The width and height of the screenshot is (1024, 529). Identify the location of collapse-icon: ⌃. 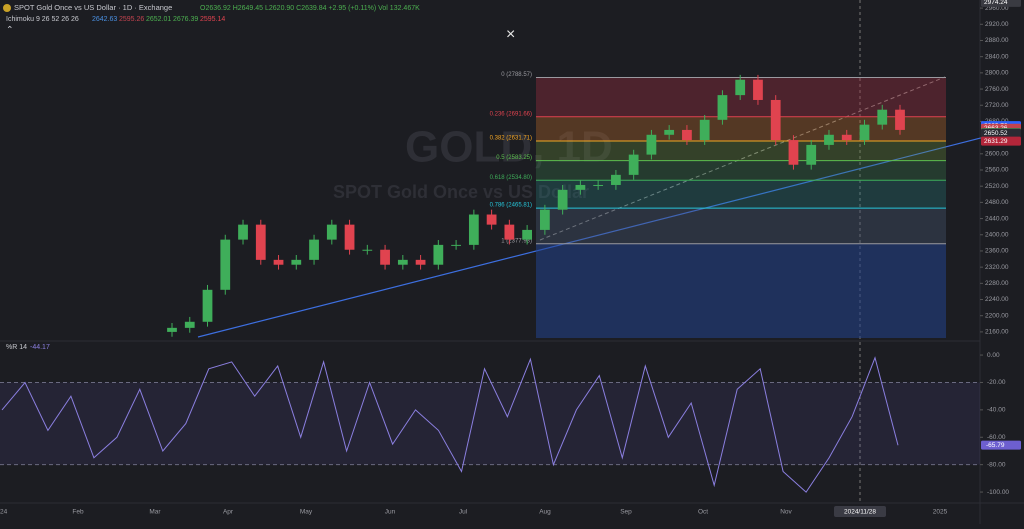
(10, 29).